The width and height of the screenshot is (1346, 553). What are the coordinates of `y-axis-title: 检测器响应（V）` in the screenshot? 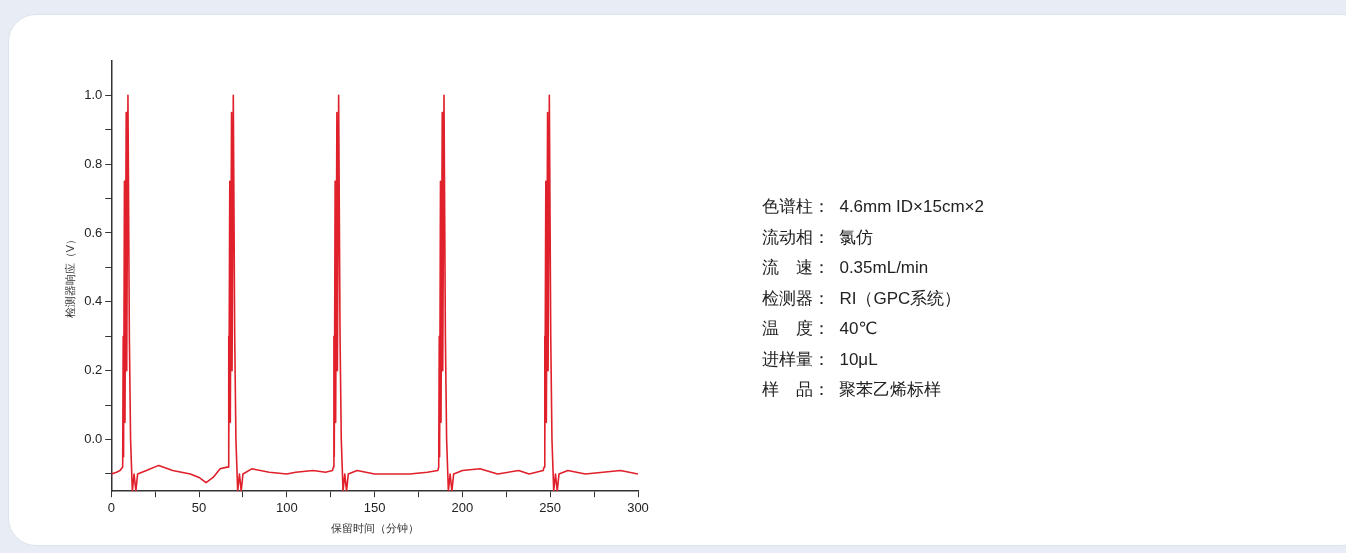 It's located at (69, 276).